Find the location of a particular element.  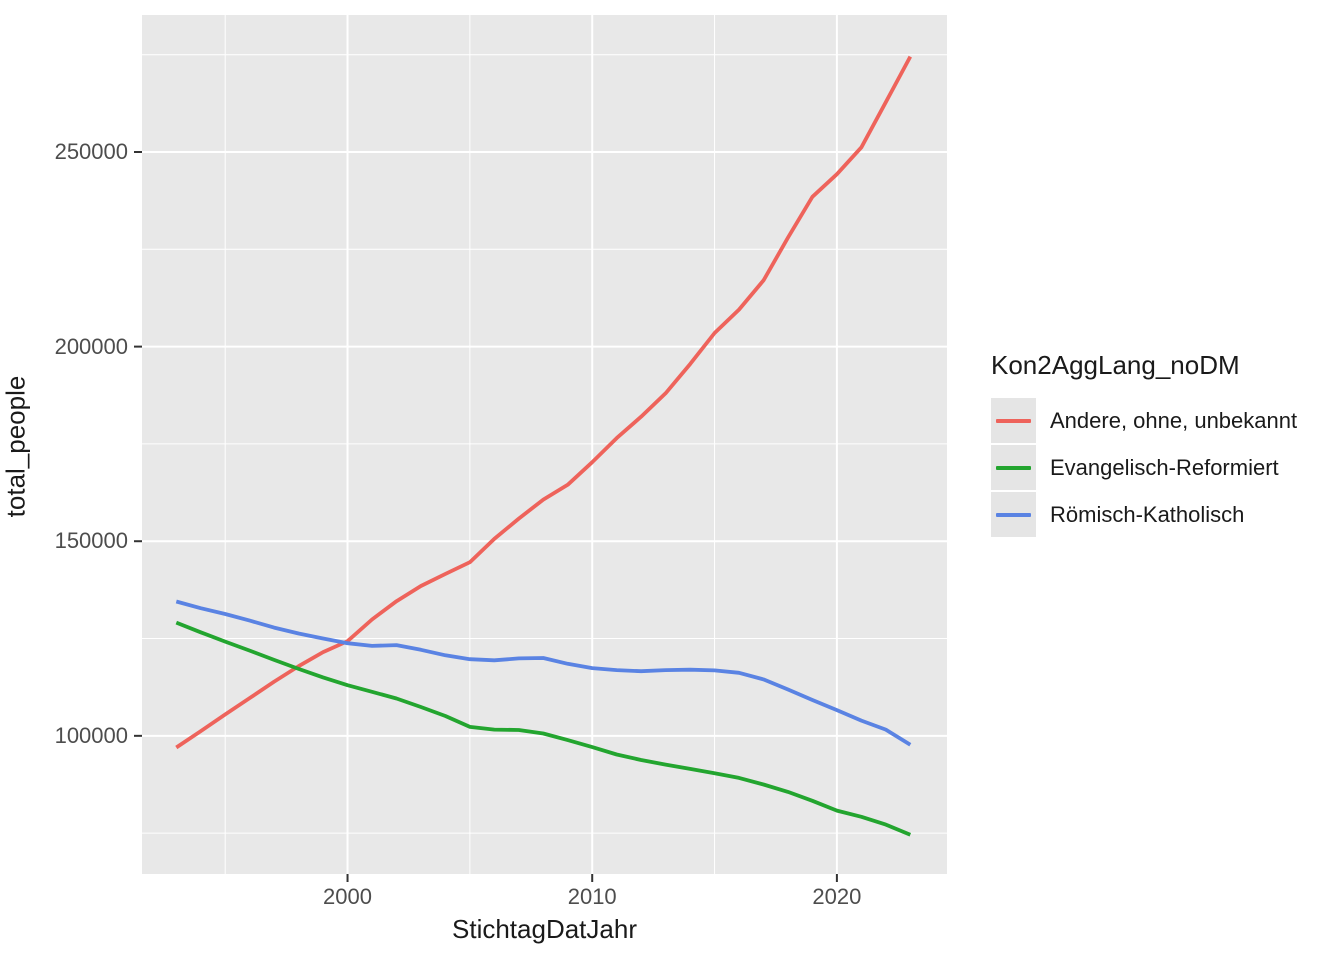

series-line-römisch-katholisch is located at coordinates (543, 673).